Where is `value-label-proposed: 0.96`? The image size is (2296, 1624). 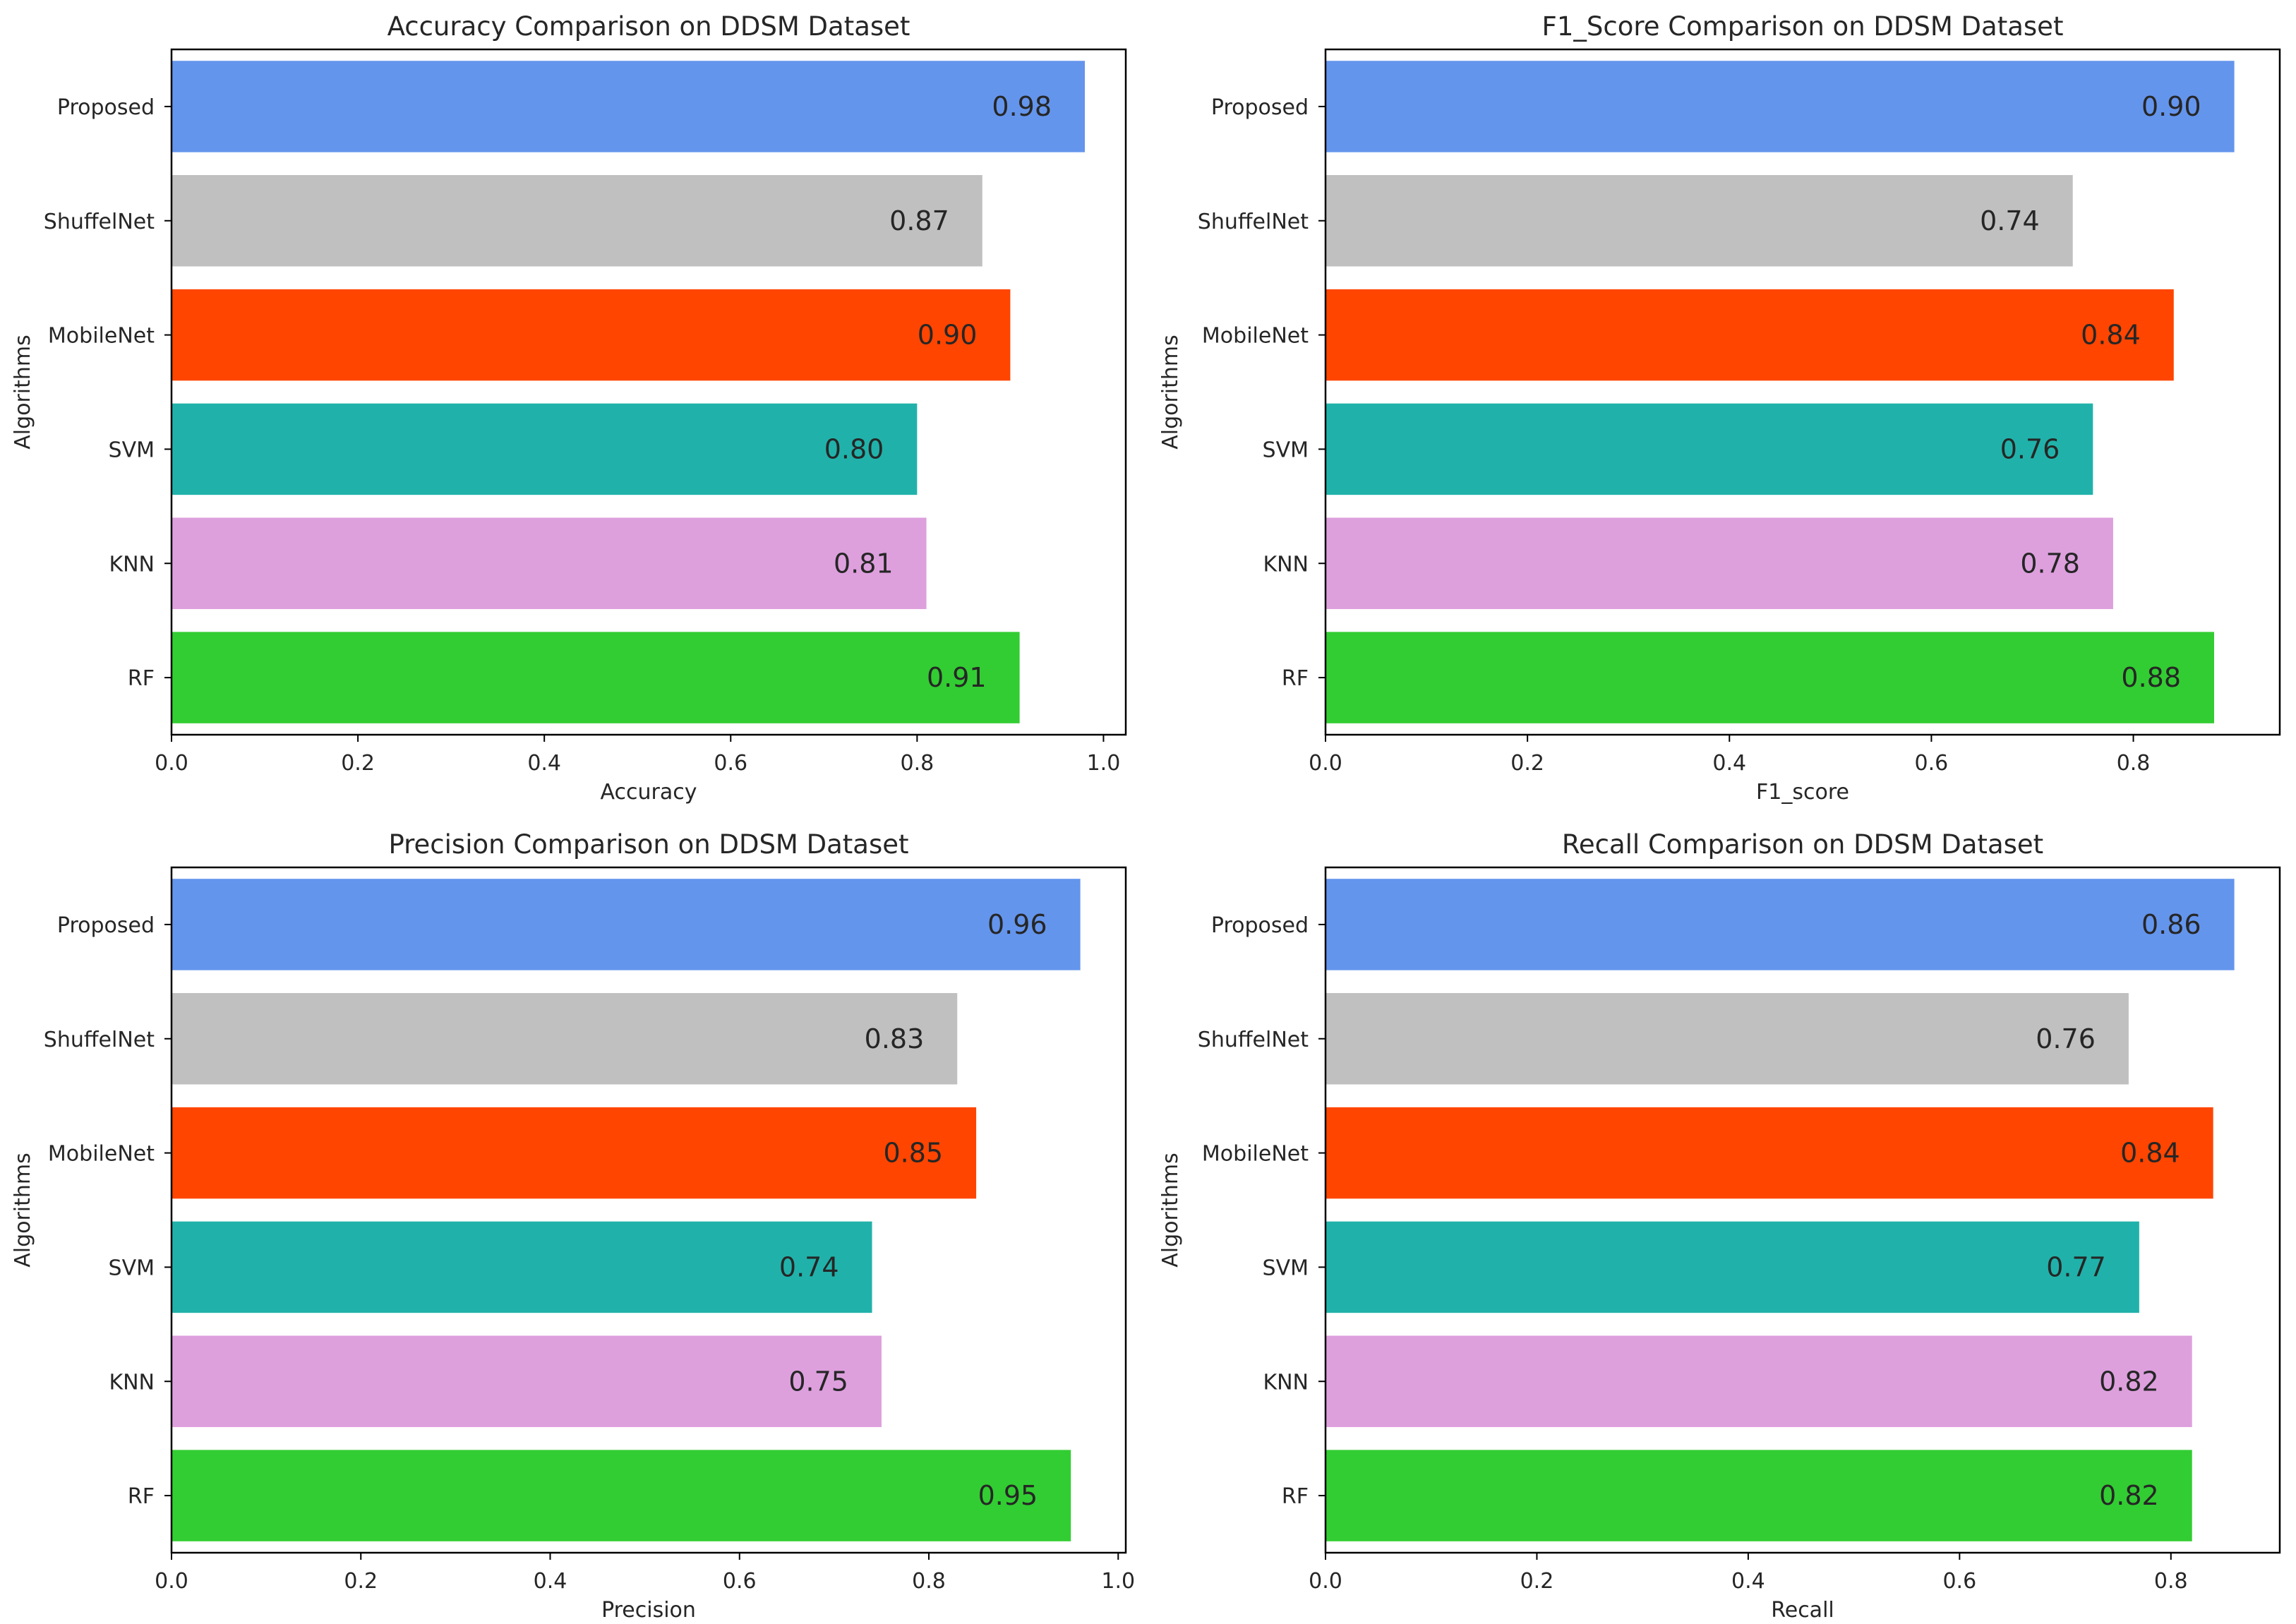 value-label-proposed: 0.96 is located at coordinates (1017, 924).